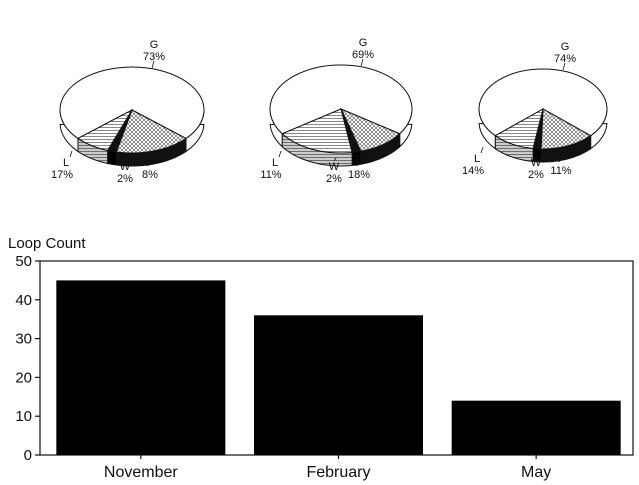  I want to click on pie-1-side-w, so click(112, 157).